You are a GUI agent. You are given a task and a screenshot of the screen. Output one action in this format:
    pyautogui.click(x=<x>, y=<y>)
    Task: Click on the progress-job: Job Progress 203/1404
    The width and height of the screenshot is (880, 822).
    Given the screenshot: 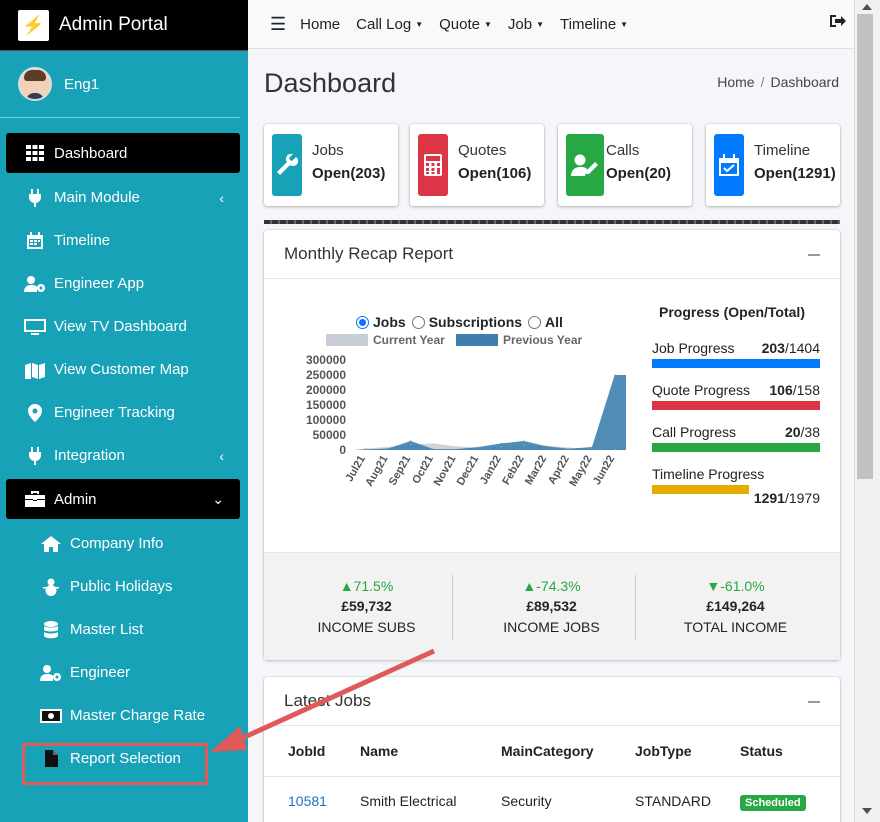 What is the action you would take?
    pyautogui.click(x=736, y=354)
    